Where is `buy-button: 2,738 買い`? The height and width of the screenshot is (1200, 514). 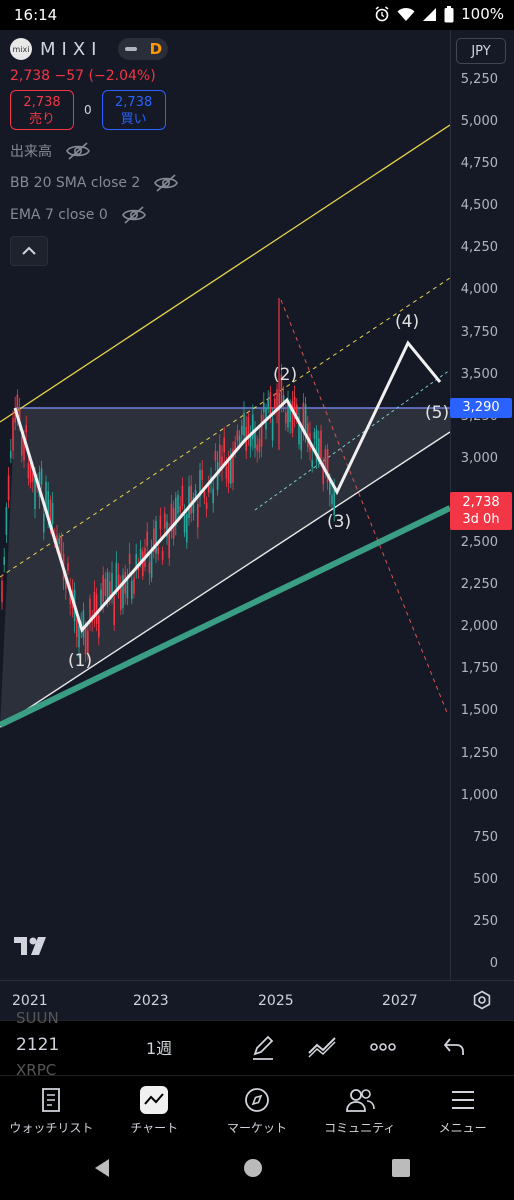
buy-button: 2,738 買い is located at coordinates (133, 110).